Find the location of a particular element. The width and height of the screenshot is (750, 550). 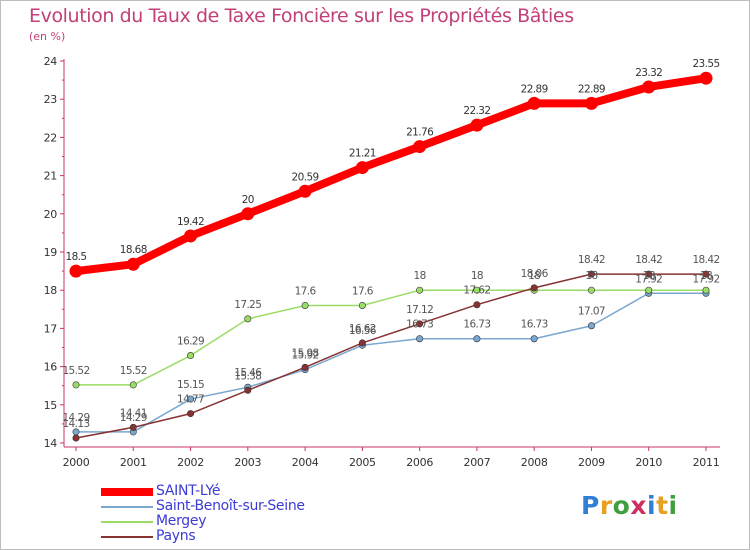

y-tick-label: 18 is located at coordinates (51, 290).